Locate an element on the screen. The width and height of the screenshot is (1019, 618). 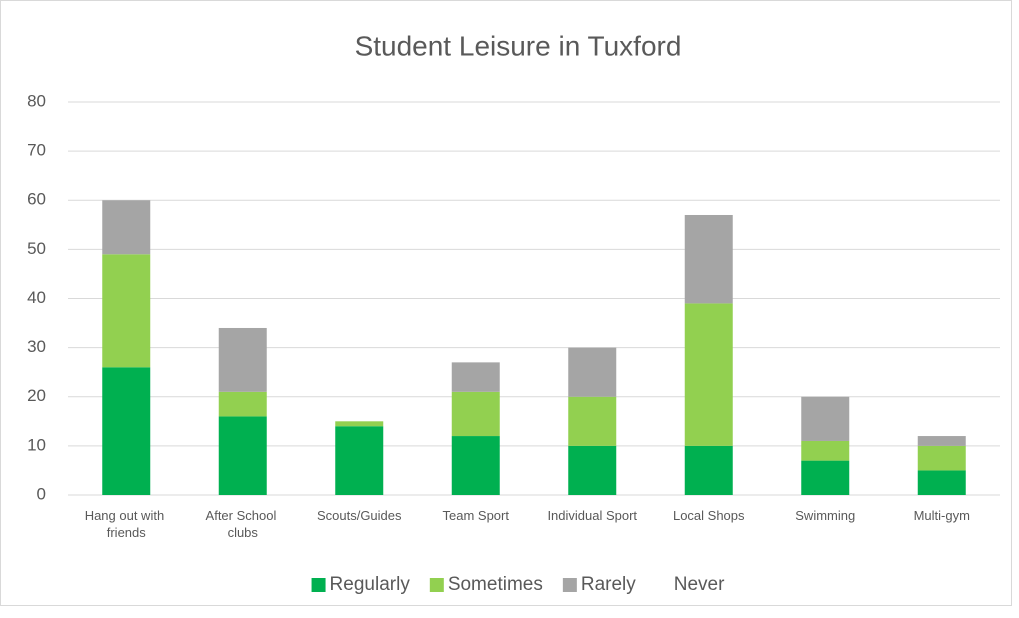
legend-label: Rarely is located at coordinates (608, 584).